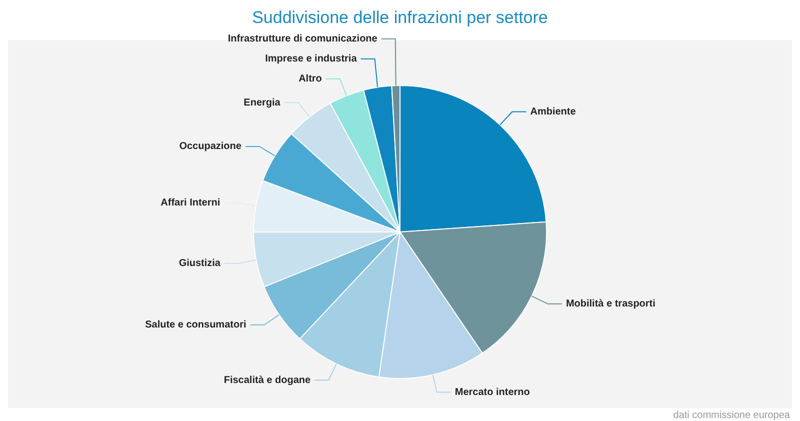 The image size is (800, 421). Describe the element at coordinates (310, 79) in the screenshot. I see `slice-label: Altro` at that location.